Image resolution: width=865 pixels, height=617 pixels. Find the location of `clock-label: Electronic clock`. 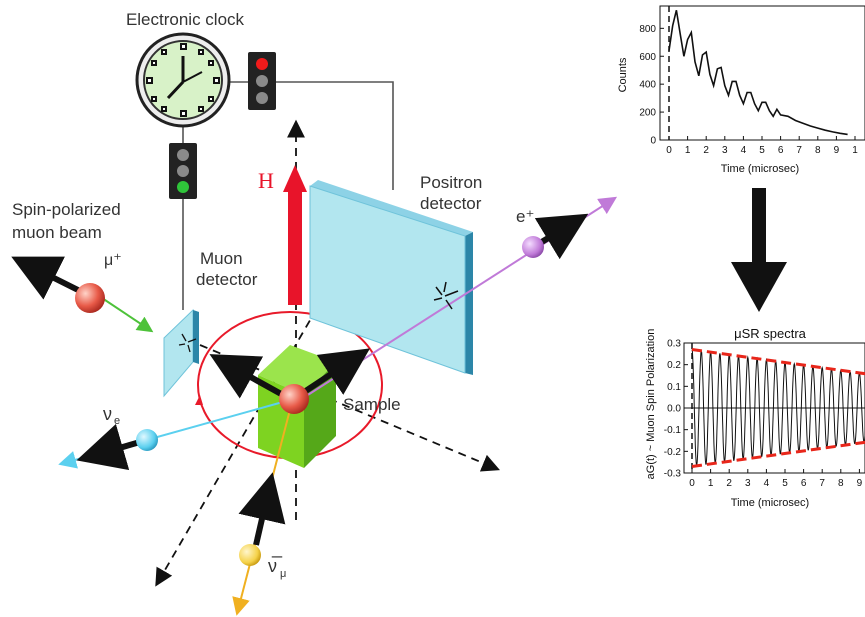

clock-label: Electronic clock is located at coordinates (185, 19).